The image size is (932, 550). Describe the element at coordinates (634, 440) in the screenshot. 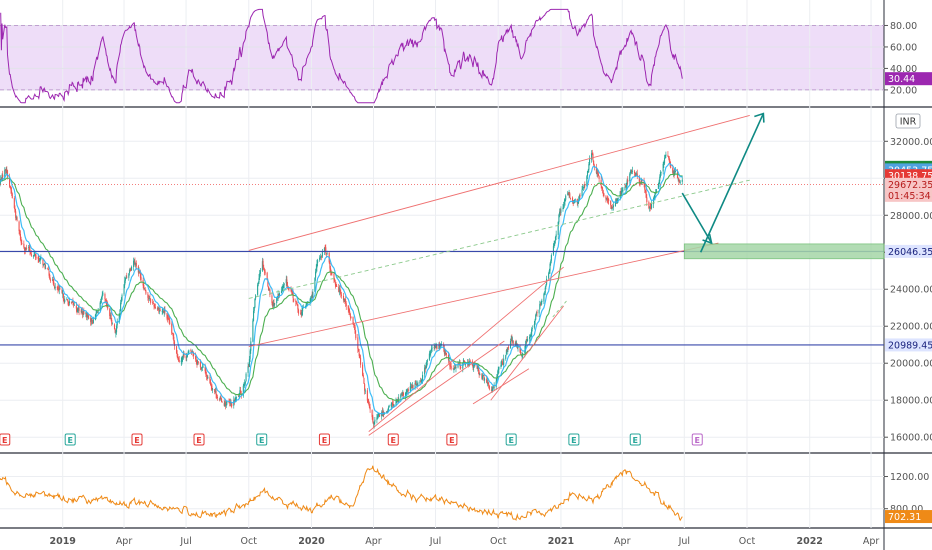

I see `earnings-label: E` at that location.